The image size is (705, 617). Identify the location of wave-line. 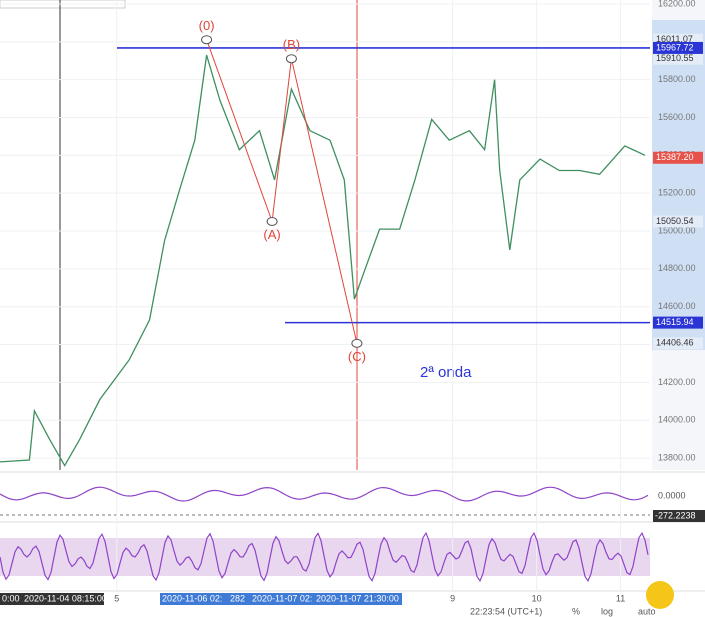
(282, 191).